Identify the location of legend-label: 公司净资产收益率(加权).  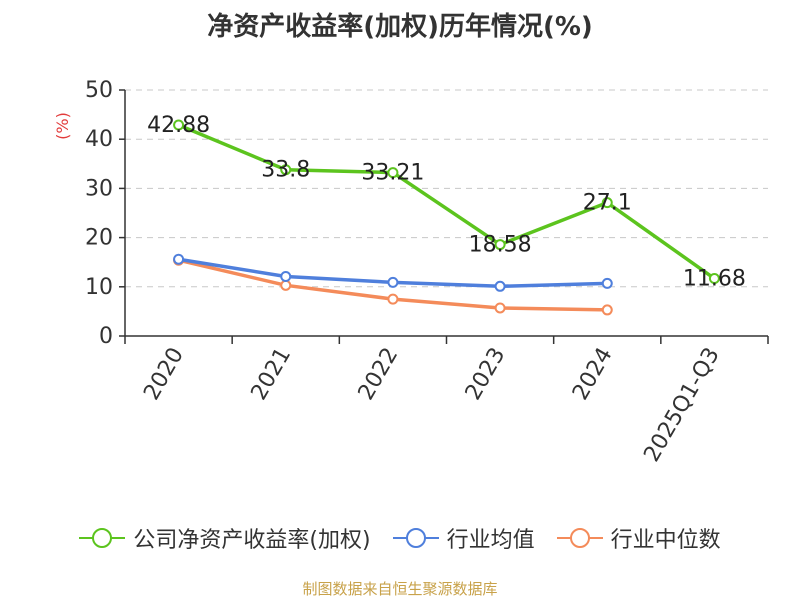
(252, 540).